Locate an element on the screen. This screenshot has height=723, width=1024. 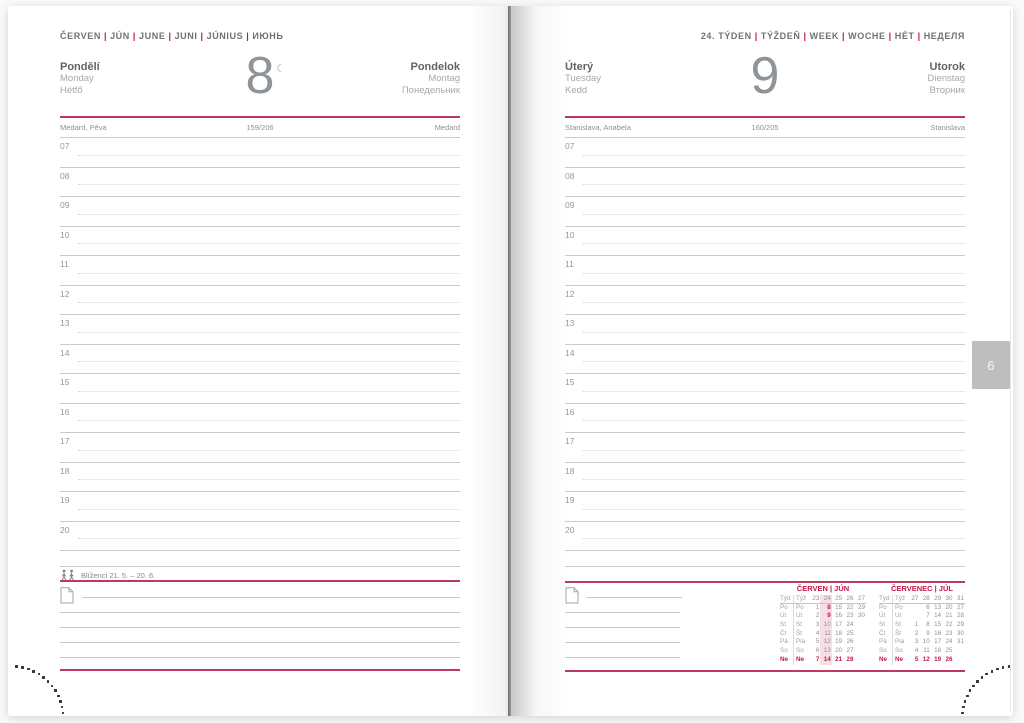
calendar-day: 18 is located at coordinates (938, 651).